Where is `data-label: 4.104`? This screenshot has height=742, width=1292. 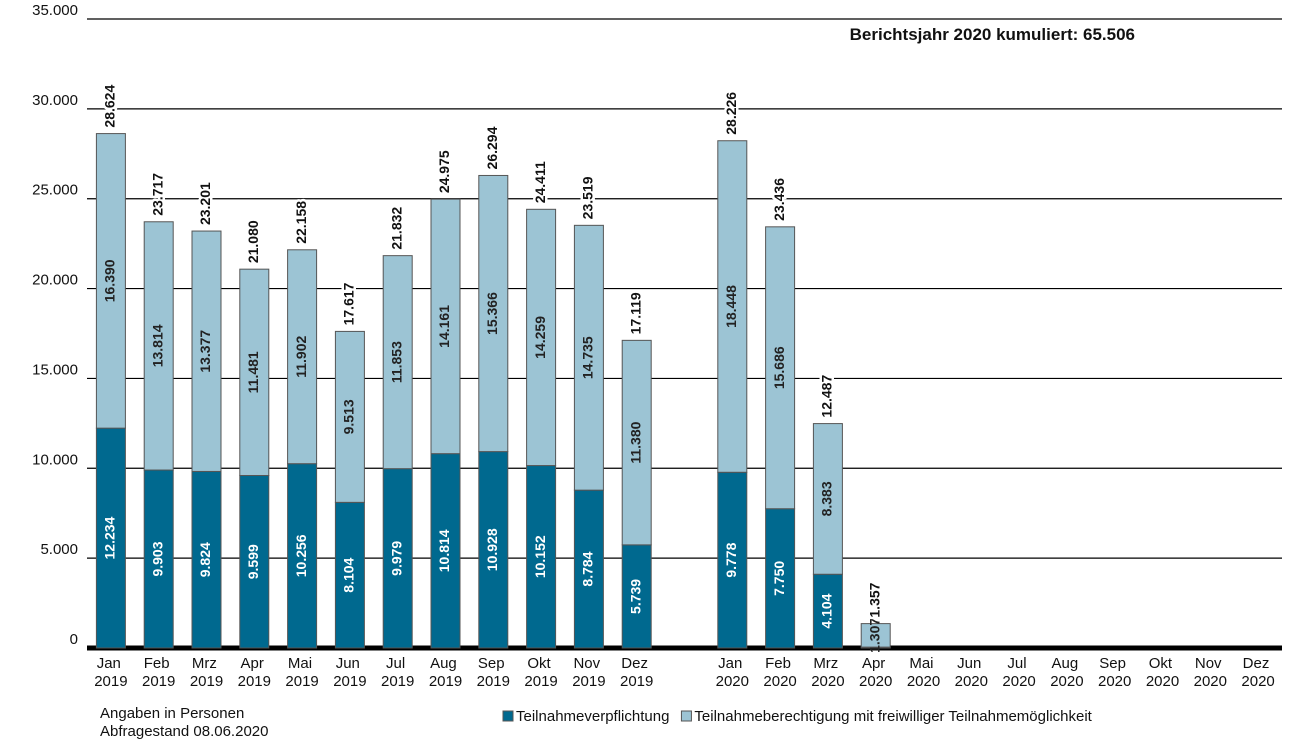 data-label: 4.104 is located at coordinates (827, 610).